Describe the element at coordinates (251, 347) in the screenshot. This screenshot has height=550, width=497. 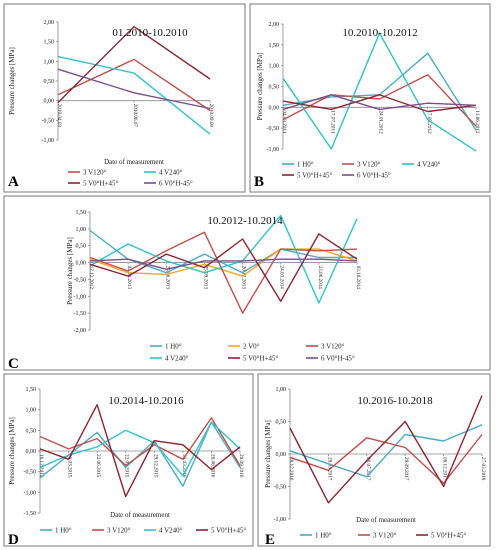
I see `legend-label: 2 V0°` at that location.